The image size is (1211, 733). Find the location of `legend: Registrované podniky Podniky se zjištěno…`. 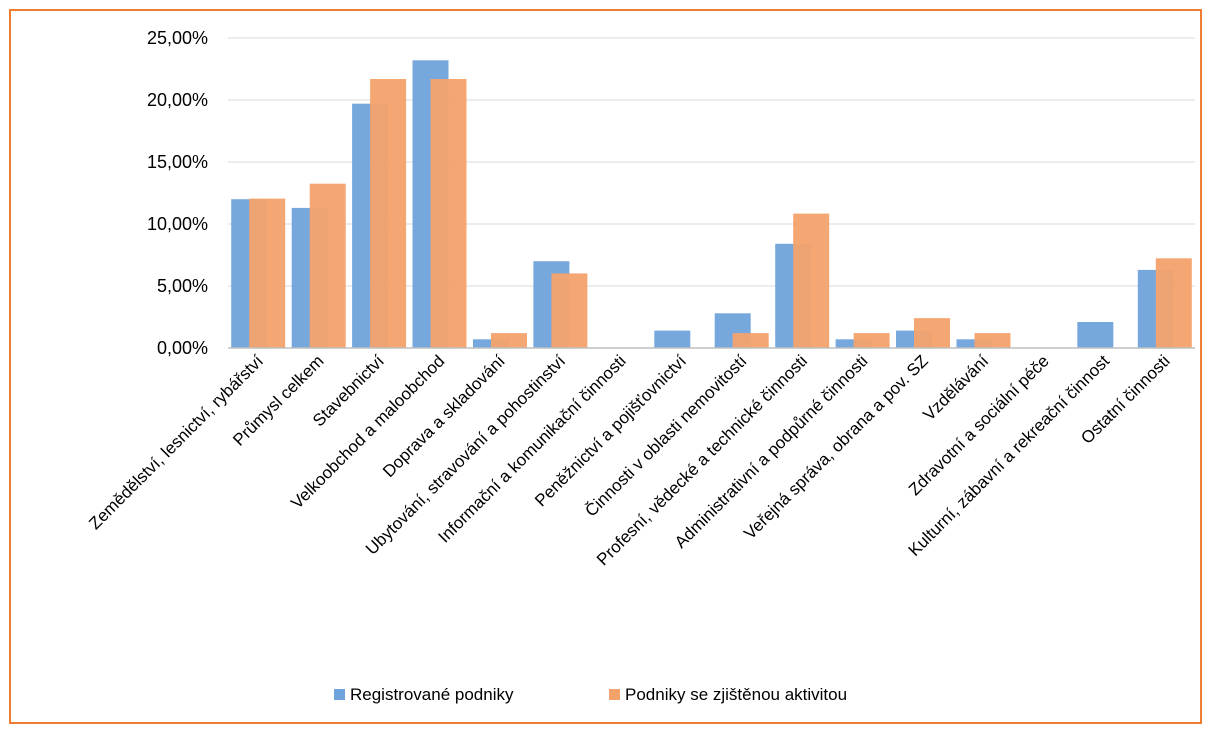

legend: Registrované podniky Podniky se zjištěno… is located at coordinates (590, 694).